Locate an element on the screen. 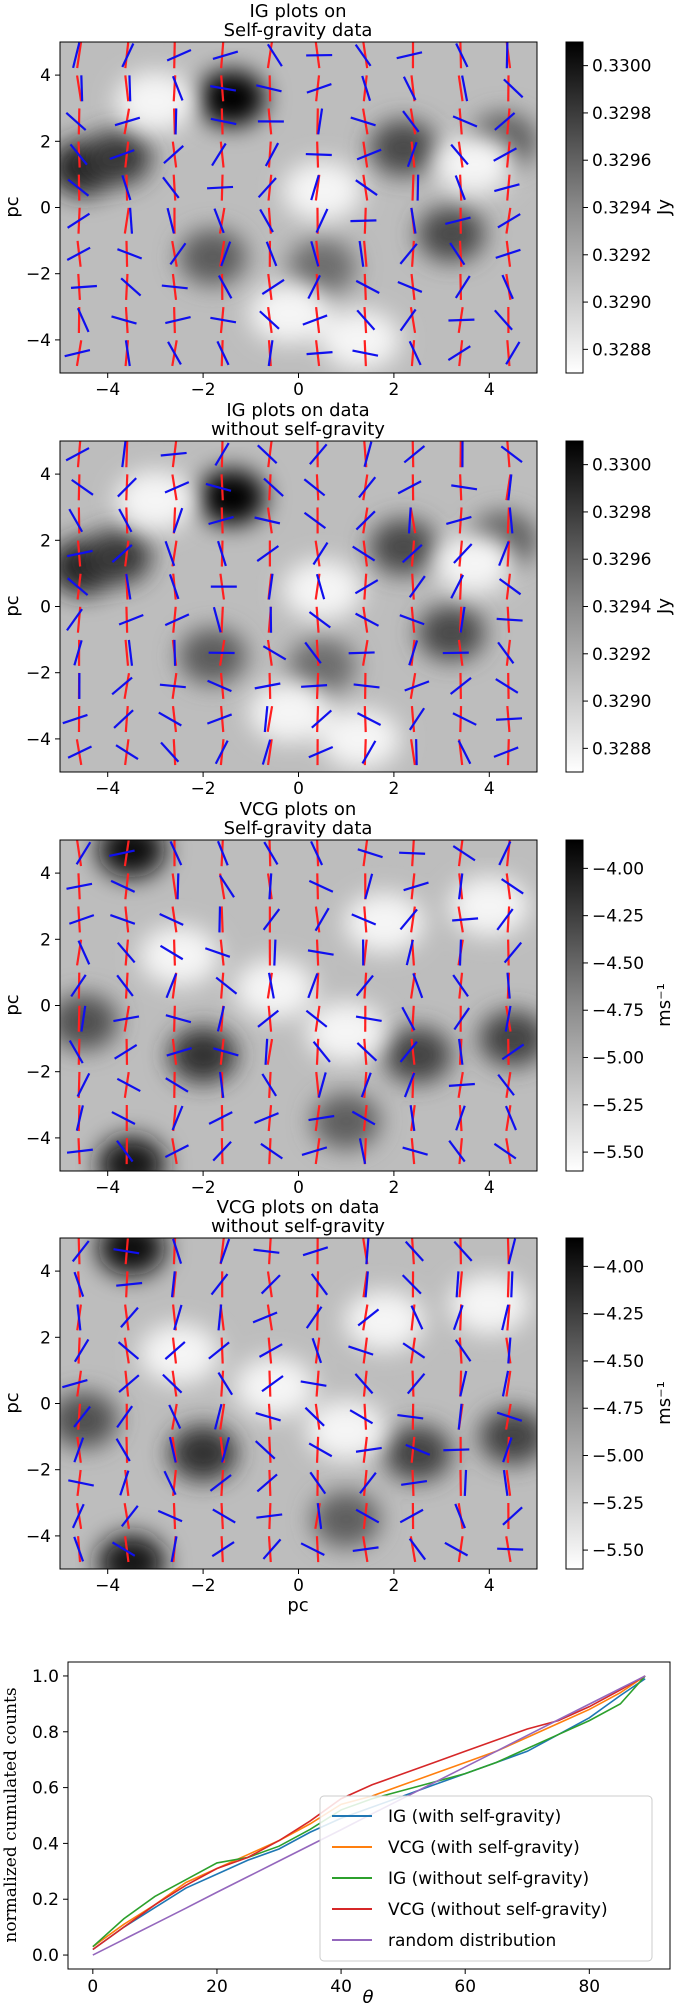 The image size is (681, 2013). colorbar-tick-label: −4.75 is located at coordinates (618, 1011).